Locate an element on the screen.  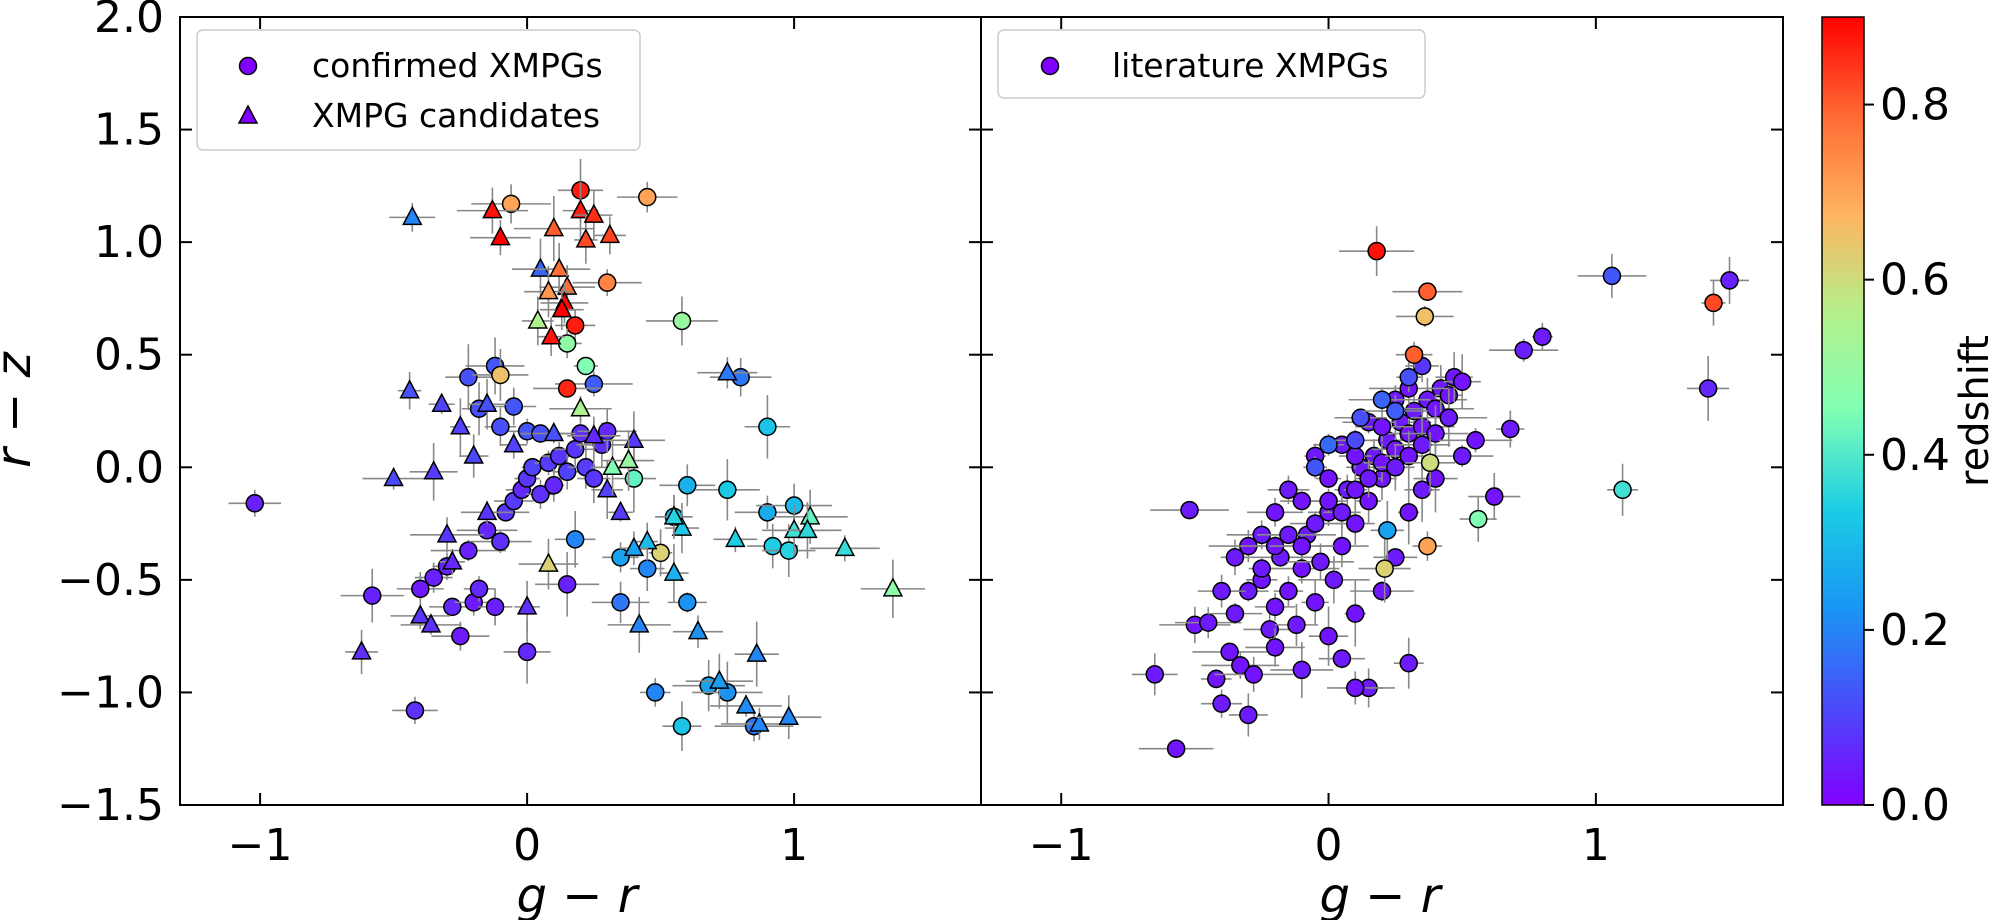
y-tick-label: 1.5 is located at coordinates (129, 130).